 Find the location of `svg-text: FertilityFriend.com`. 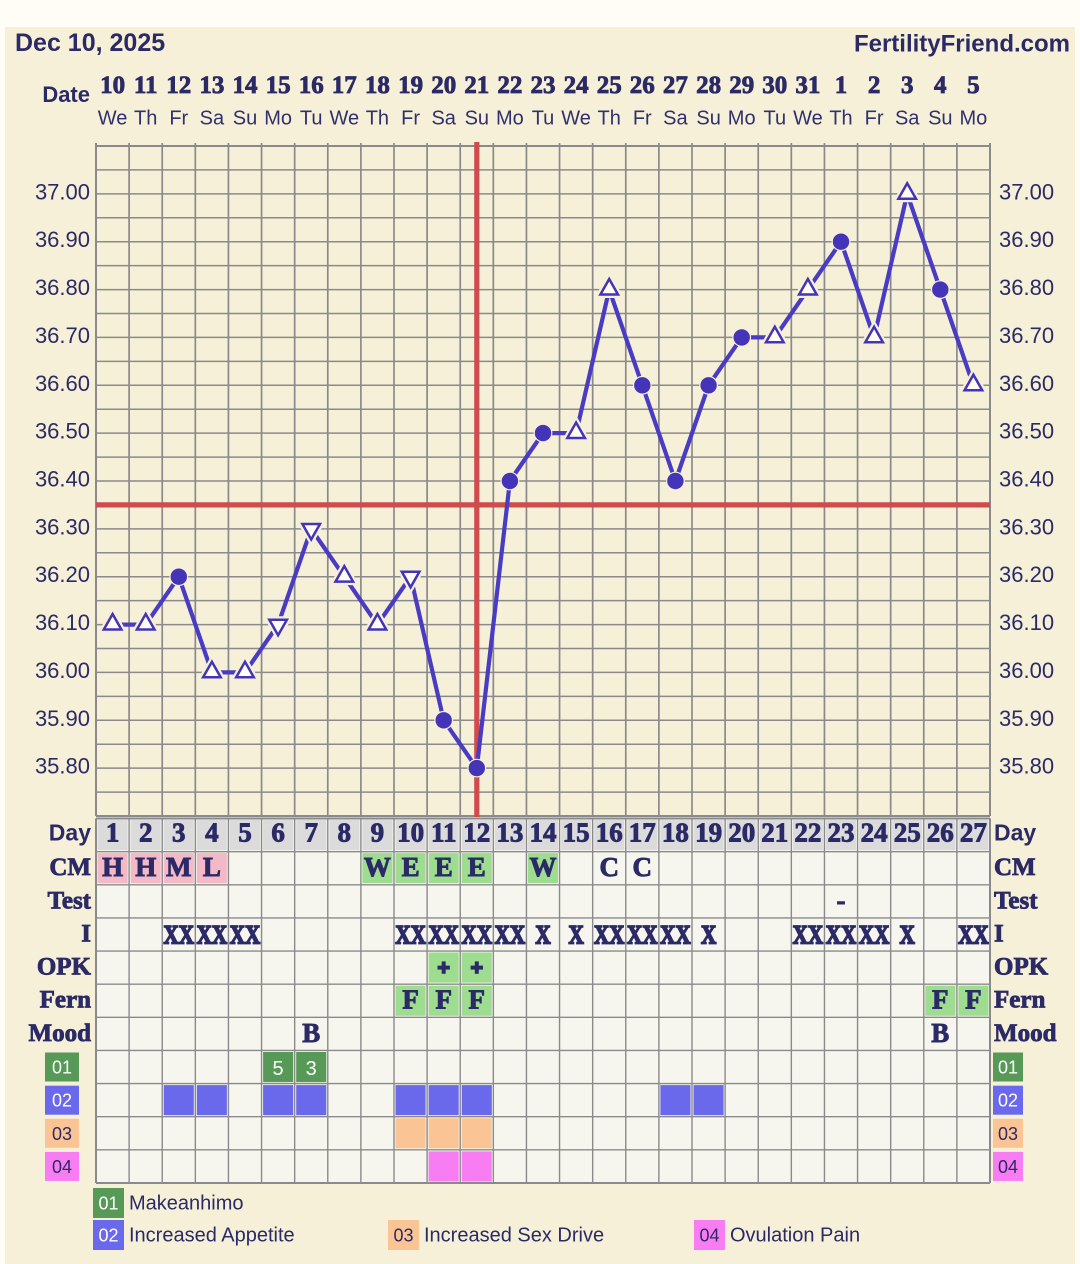

svg-text: FertilityFriend.com is located at coordinates (962, 44).